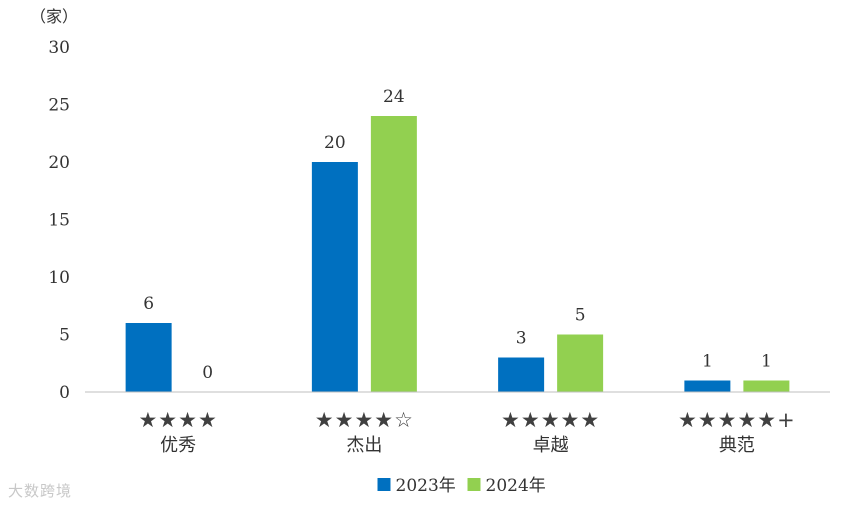 Image resolution: width=856 pixels, height=507 pixels. Describe the element at coordinates (59, 106) in the screenshot. I see `y-tick-label: 25` at that location.